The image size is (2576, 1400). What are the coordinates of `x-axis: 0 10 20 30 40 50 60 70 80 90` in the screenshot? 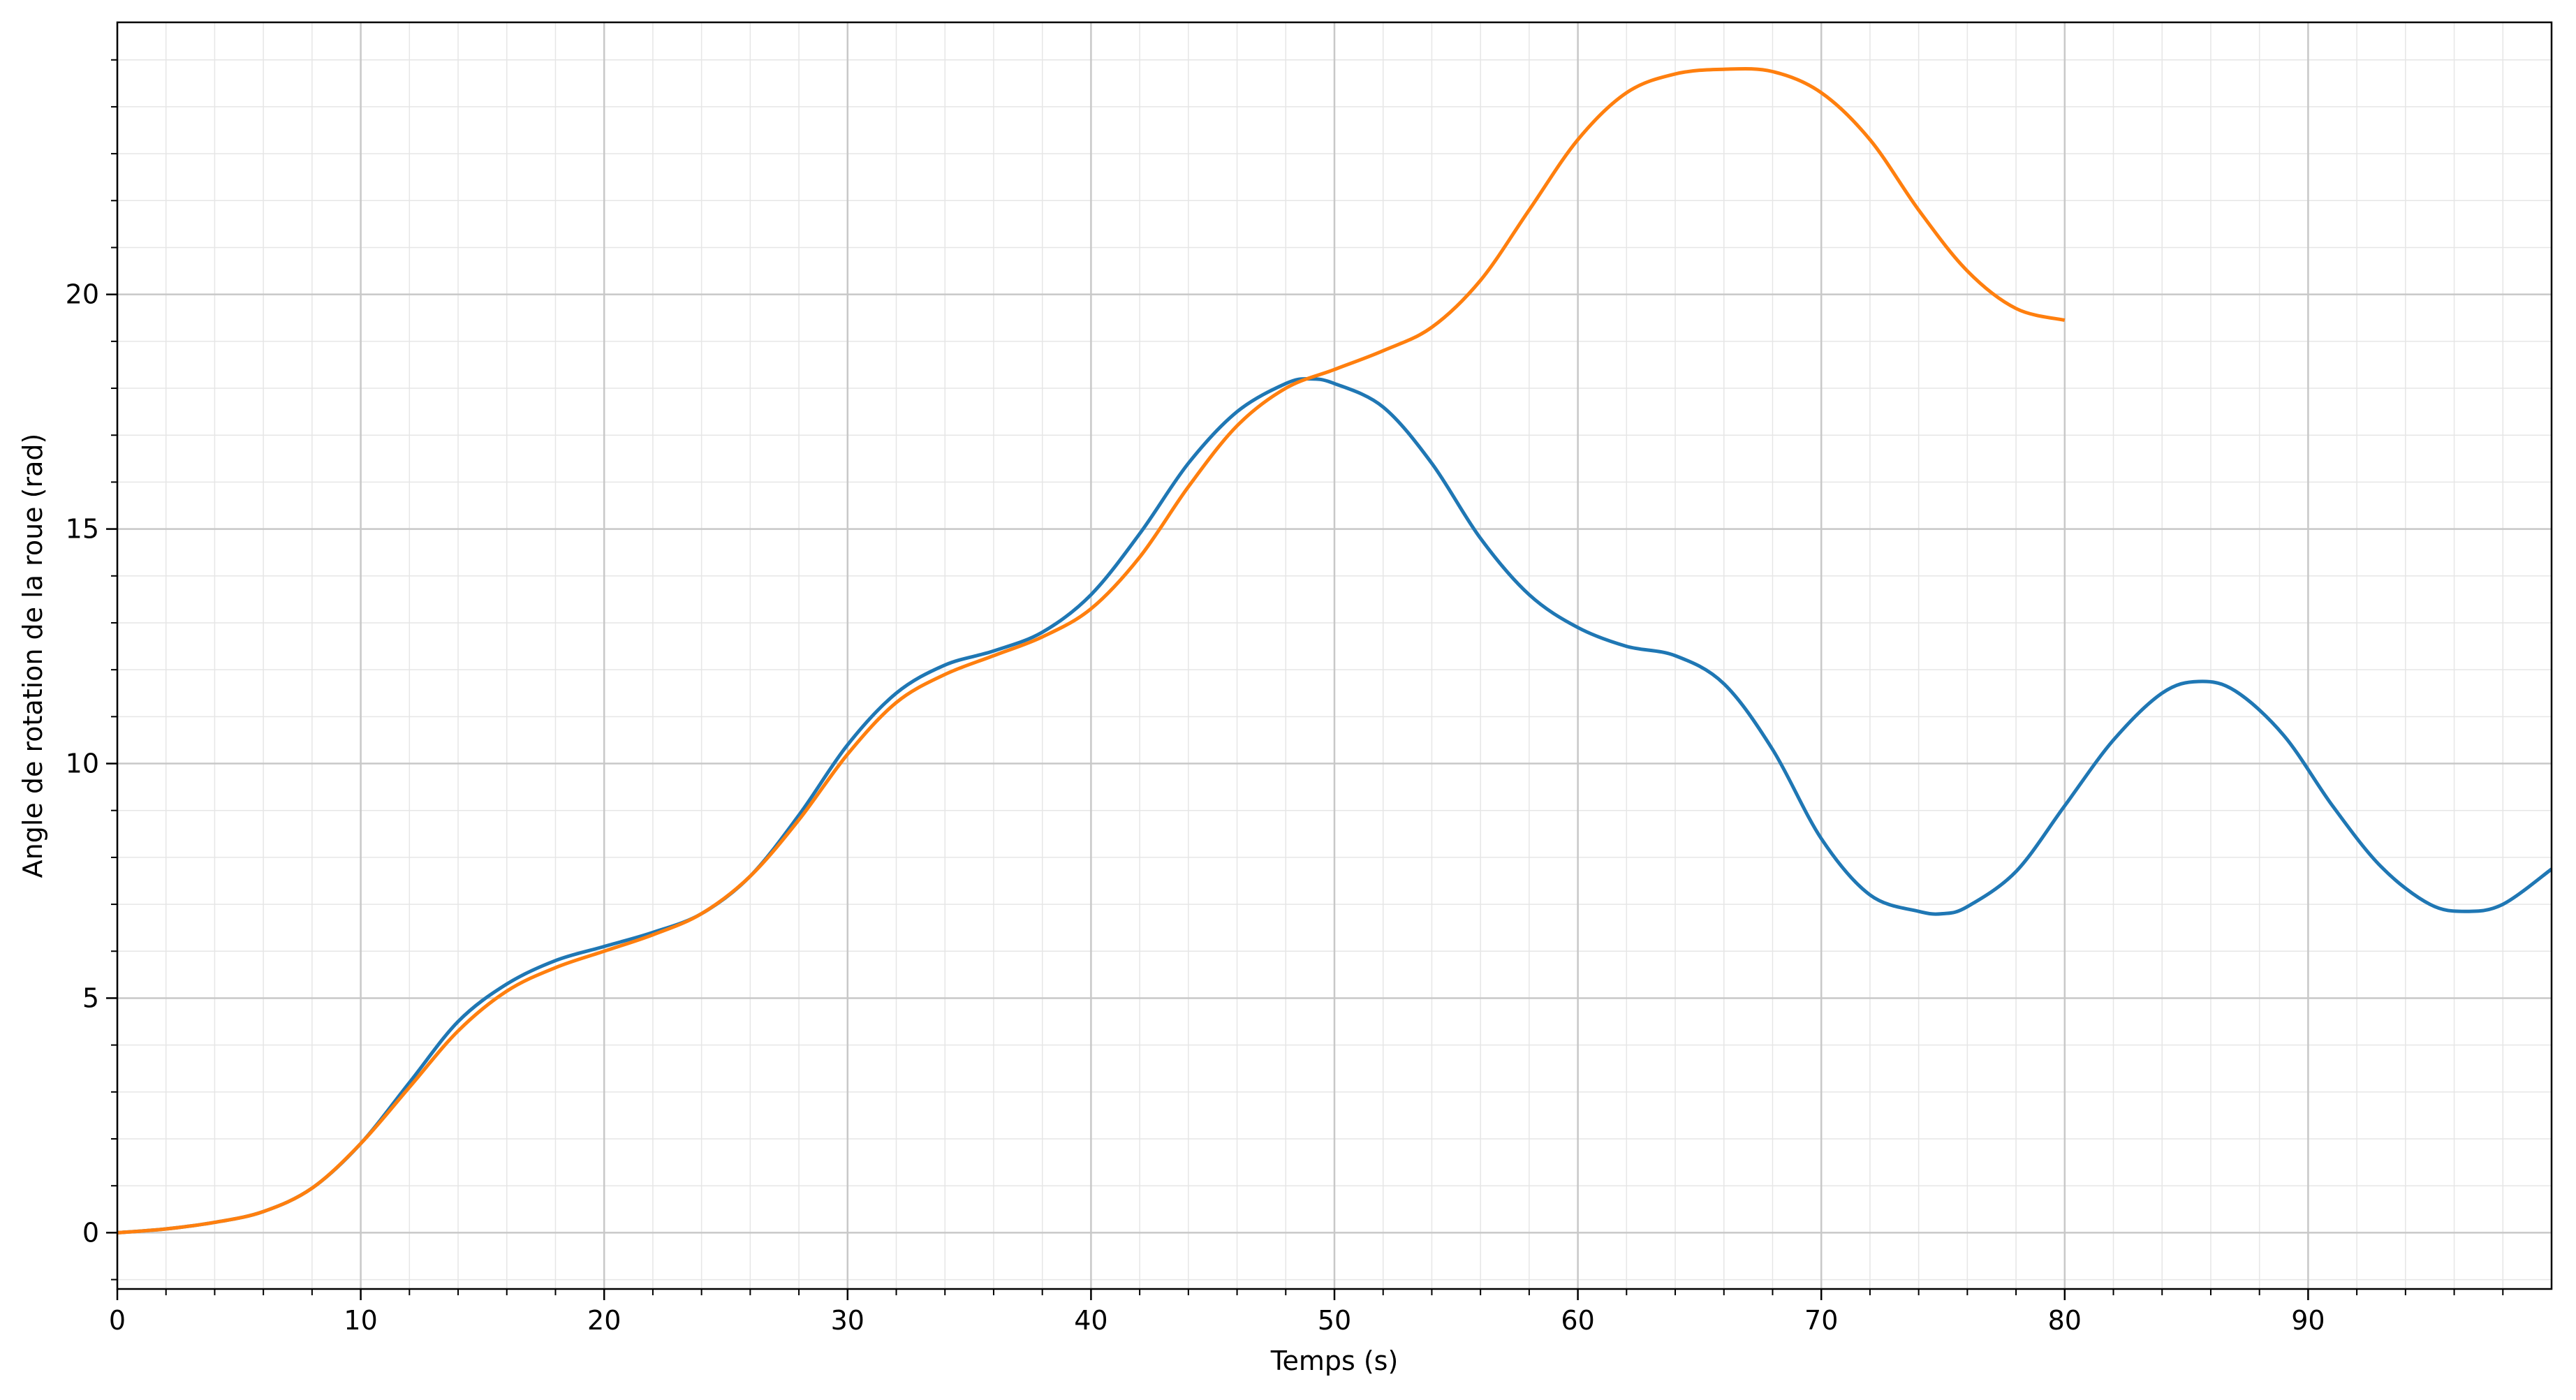 It's located at (1306, 1312).